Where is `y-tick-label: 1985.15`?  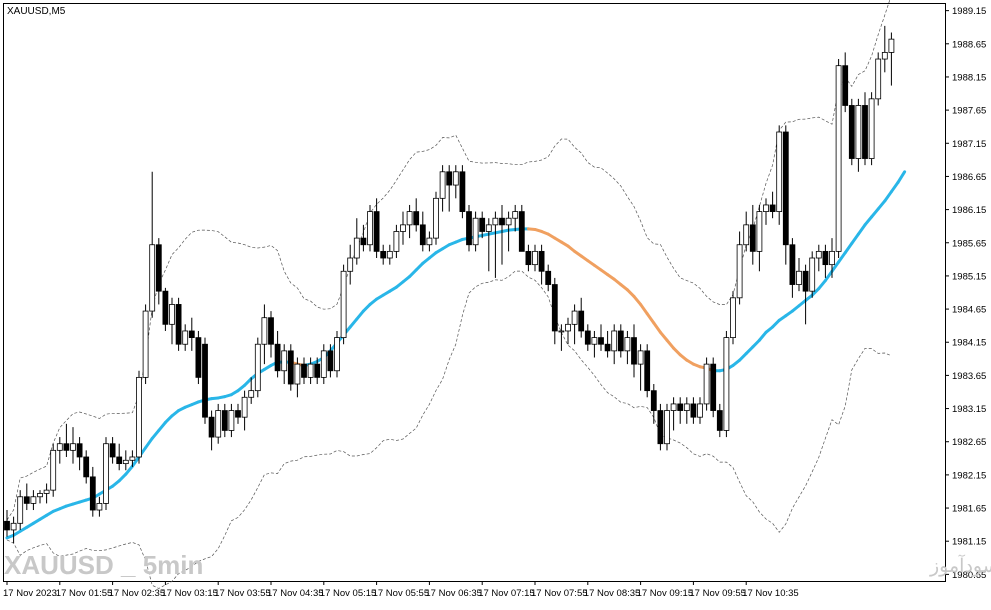 y-tick-label: 1985.15 is located at coordinates (969, 276).